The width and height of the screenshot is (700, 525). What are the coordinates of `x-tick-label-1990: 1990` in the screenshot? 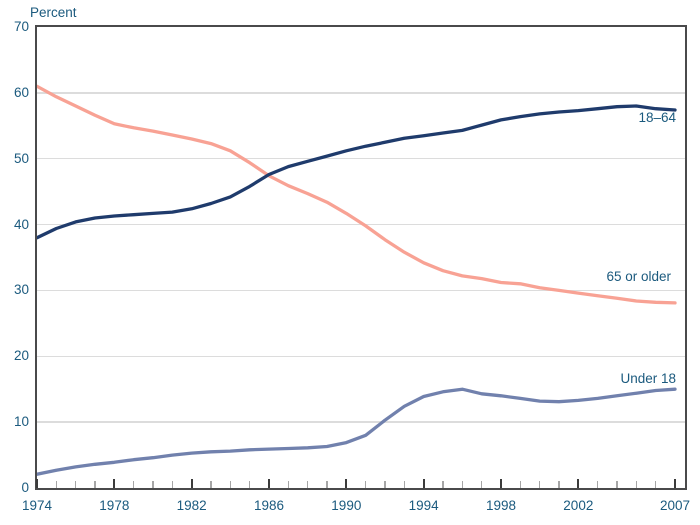 It's located at (346, 505).